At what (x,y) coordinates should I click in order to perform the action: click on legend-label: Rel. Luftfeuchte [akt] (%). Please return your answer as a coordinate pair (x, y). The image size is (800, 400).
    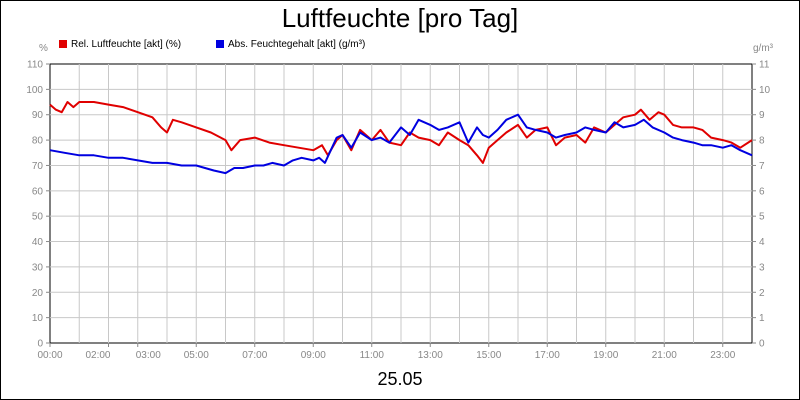
    Looking at the image, I should click on (126, 44).